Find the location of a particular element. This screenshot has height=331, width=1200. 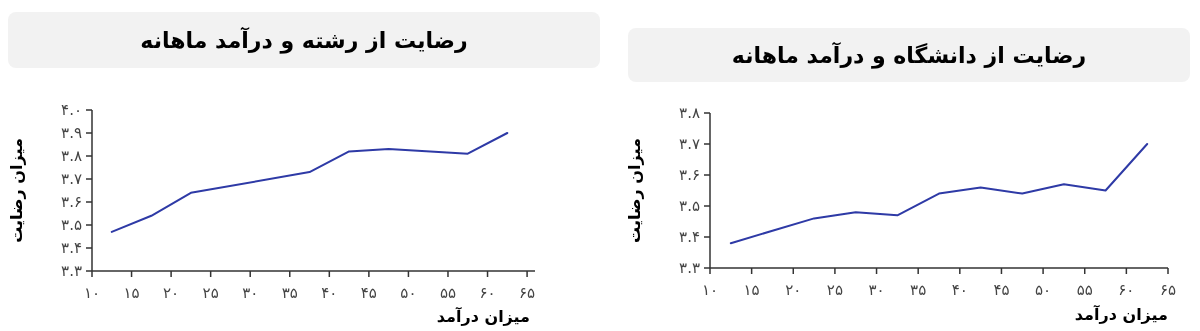

y-tick-label: ۴.۰ is located at coordinates (71, 110).